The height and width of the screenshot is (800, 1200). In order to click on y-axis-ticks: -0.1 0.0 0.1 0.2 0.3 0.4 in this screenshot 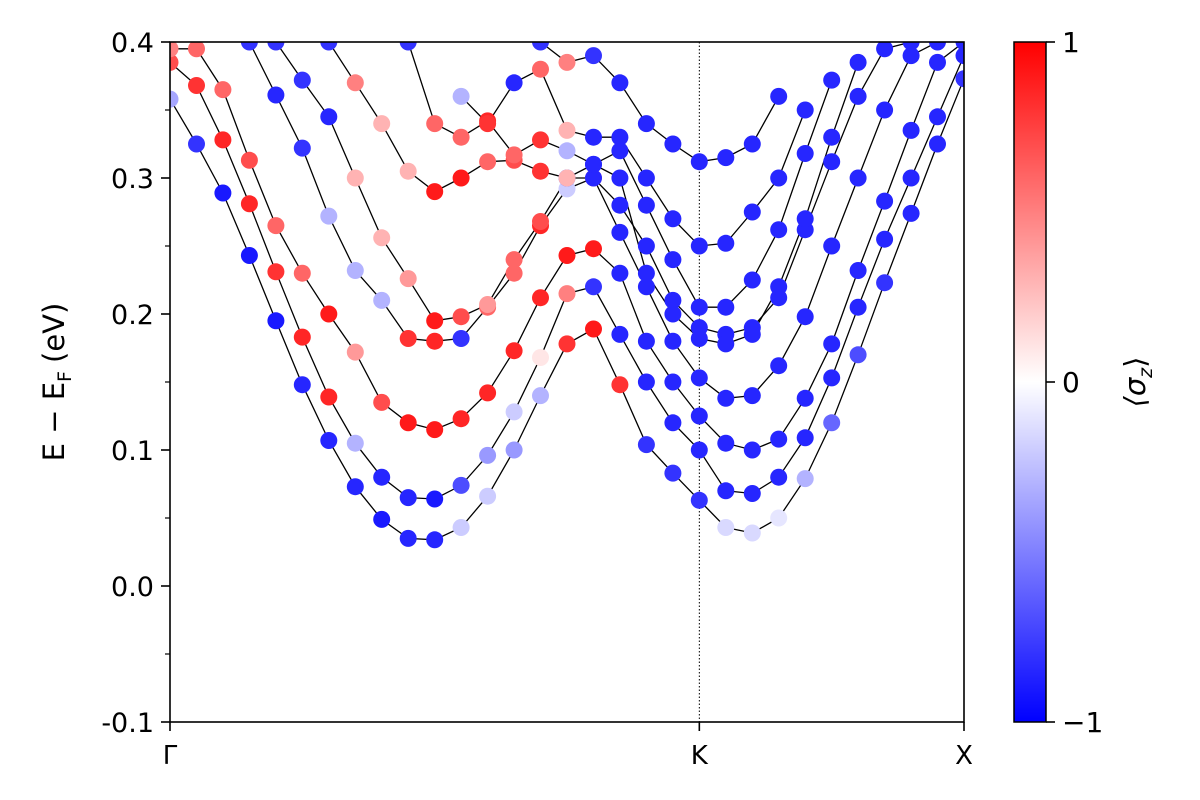, I will do `click(135, 383)`.